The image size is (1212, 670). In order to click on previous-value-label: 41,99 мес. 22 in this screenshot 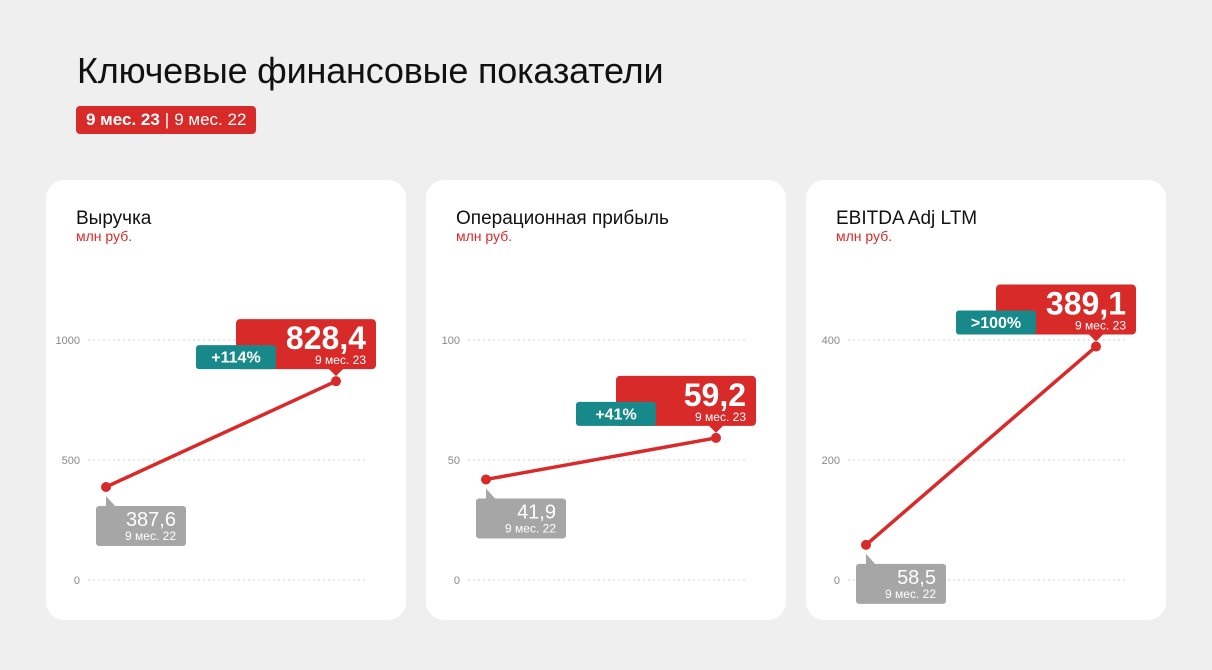, I will do `click(521, 513)`.